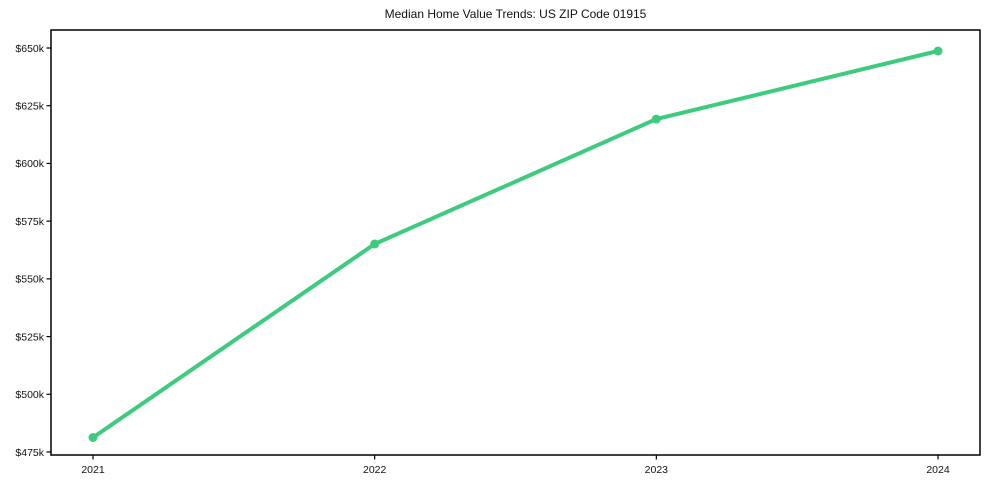 The image size is (990, 490). Describe the element at coordinates (29, 107) in the screenshot. I see `y-tick-label: $625k` at that location.